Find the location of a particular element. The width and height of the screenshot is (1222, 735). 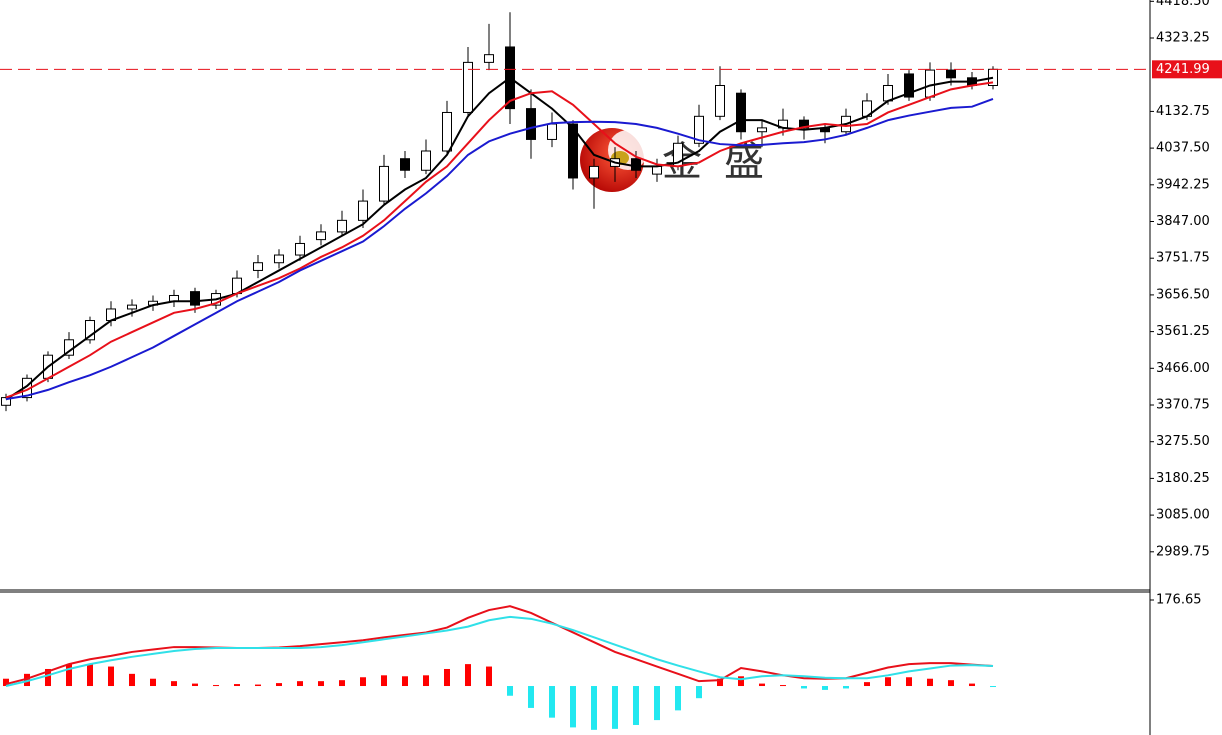

y-tick-label: 3561.25 is located at coordinates (1183, 331).